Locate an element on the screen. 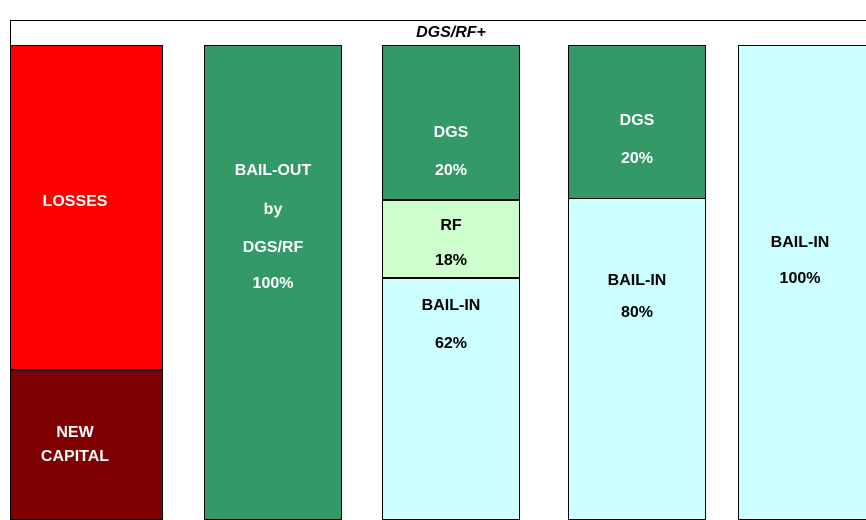 The height and width of the screenshot is (520, 866). segment-label: CAPITAL is located at coordinates (75, 456).